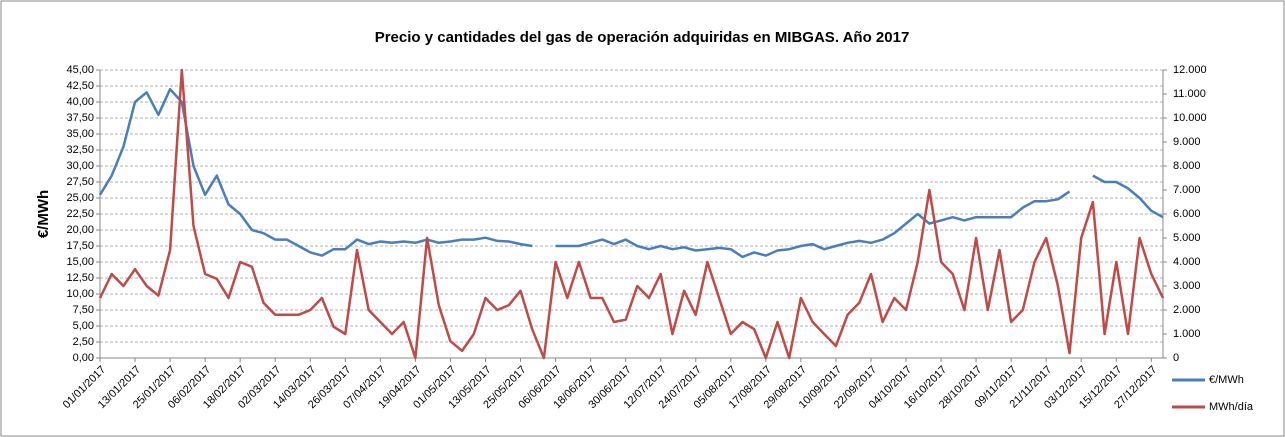 This screenshot has height=437, width=1285. Describe the element at coordinates (1176, 358) in the screenshot. I see `y2-tick-label: 0` at that location.